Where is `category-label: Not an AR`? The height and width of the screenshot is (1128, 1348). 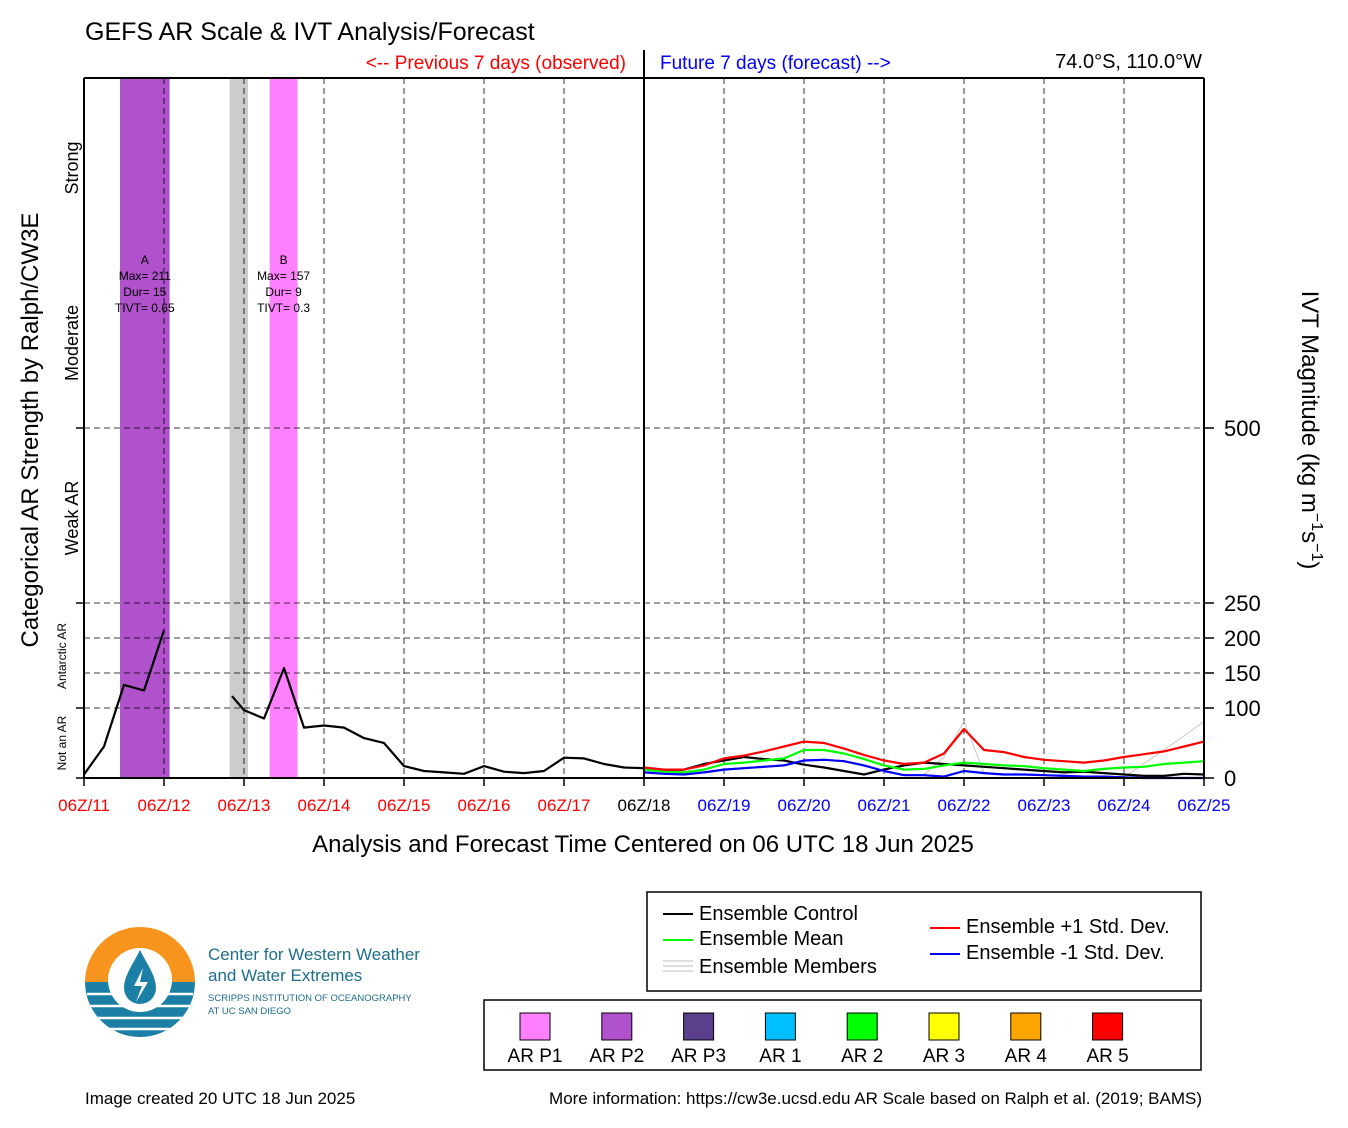 category-label: Not an AR is located at coordinates (62, 742).